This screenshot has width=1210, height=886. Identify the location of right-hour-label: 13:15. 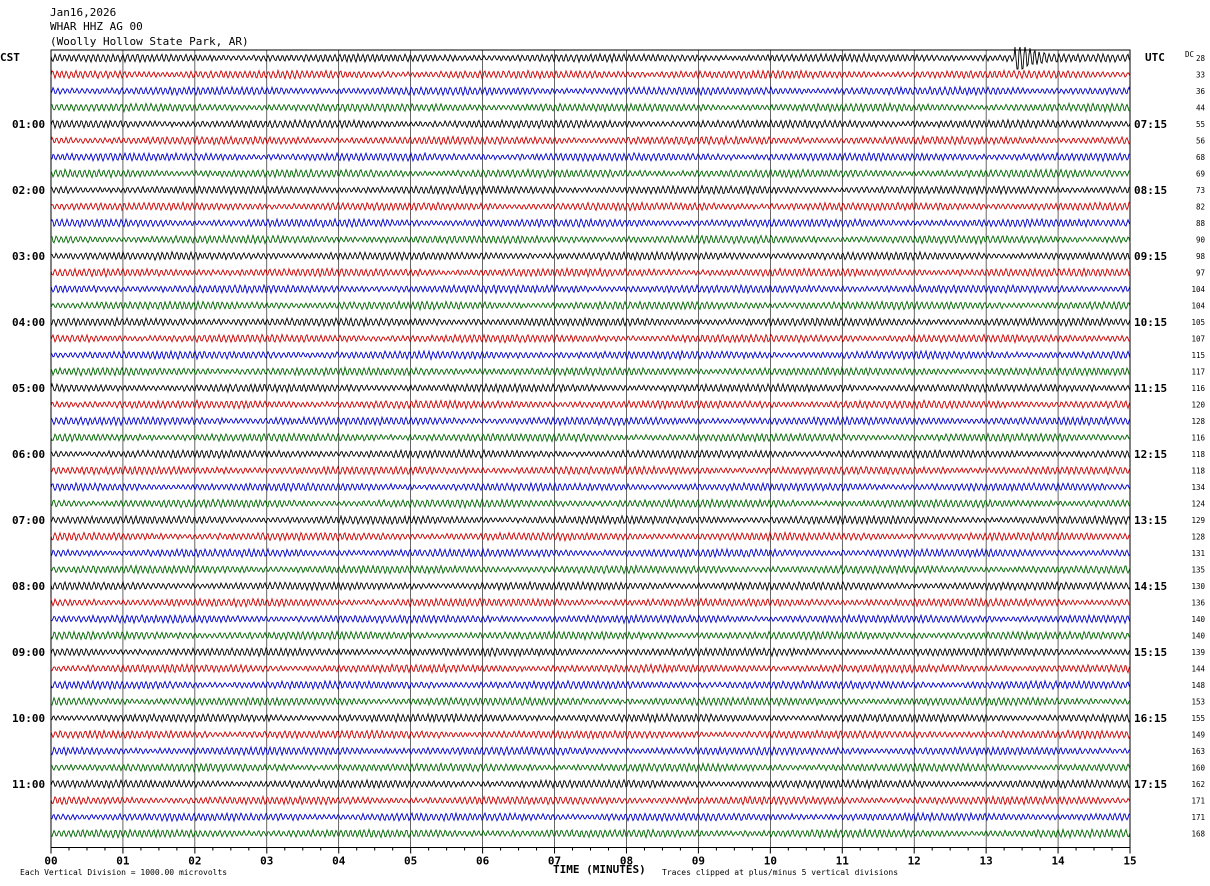
(1150, 520).